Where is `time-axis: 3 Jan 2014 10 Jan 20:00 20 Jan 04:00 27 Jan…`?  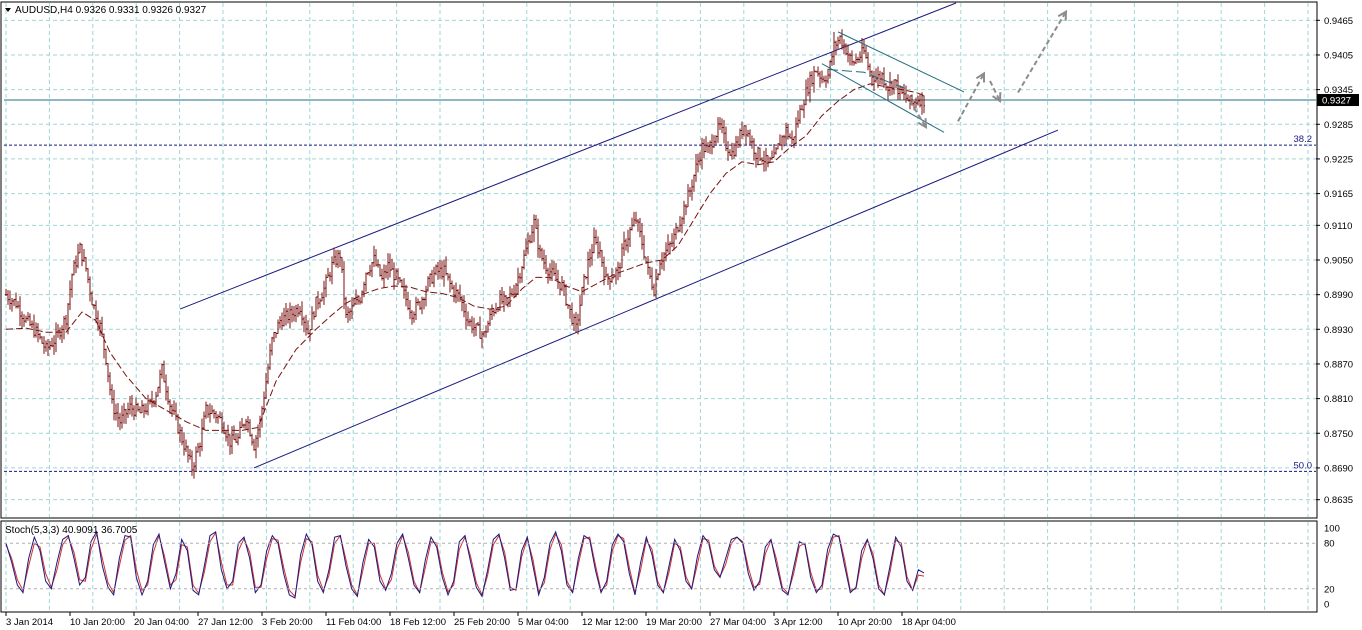
time-axis: 3 Jan 2014 10 Jan 20:00 20 Jan 04:00 27 Jan… is located at coordinates (480, 620).